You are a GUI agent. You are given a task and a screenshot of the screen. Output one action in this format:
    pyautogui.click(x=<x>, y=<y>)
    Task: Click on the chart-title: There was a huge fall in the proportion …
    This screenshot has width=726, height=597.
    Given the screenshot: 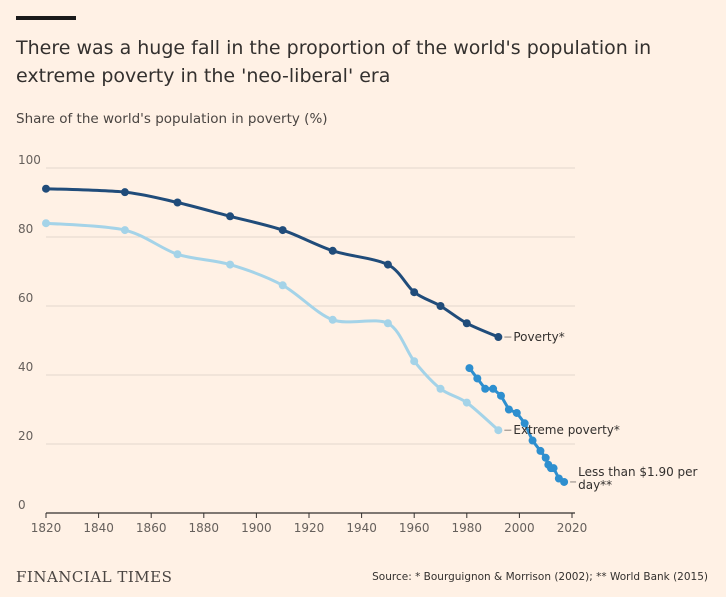 What is the action you would take?
    pyautogui.click(x=334, y=62)
    